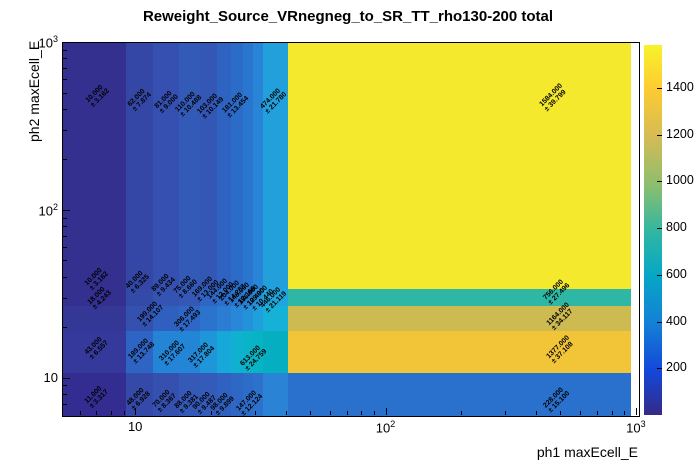 This screenshot has width=696, height=472. Describe the element at coordinates (680, 133) in the screenshot. I see `colorbar-tick-label: 1200` at that location.